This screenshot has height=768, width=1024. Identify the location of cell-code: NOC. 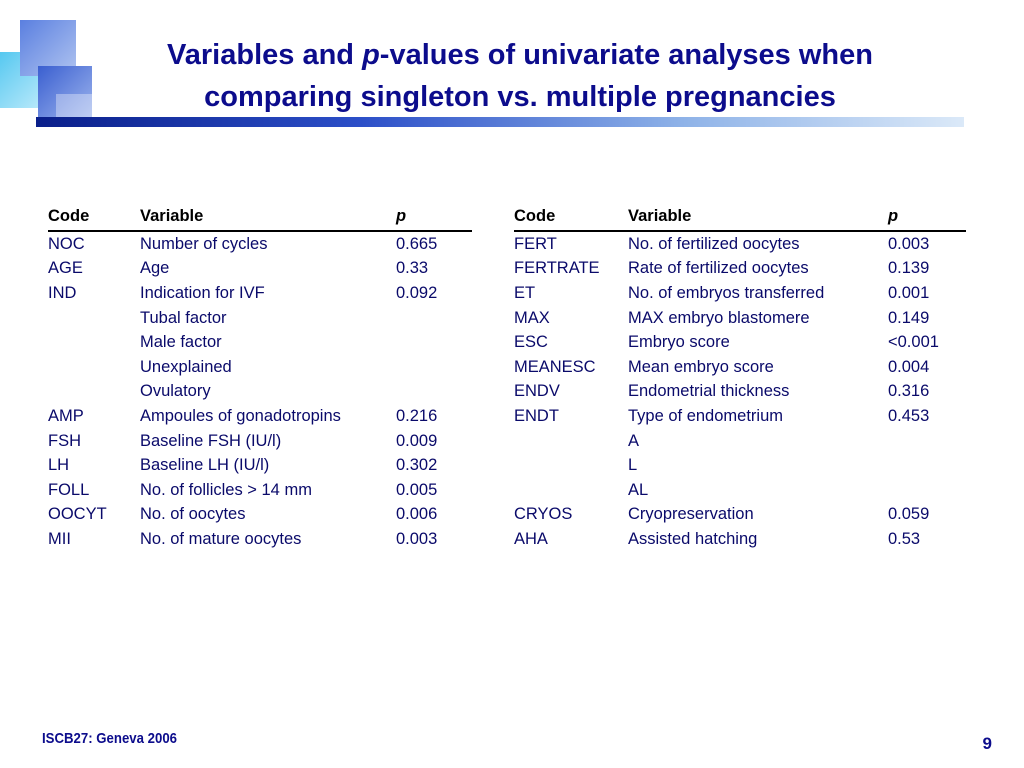
(66, 243).